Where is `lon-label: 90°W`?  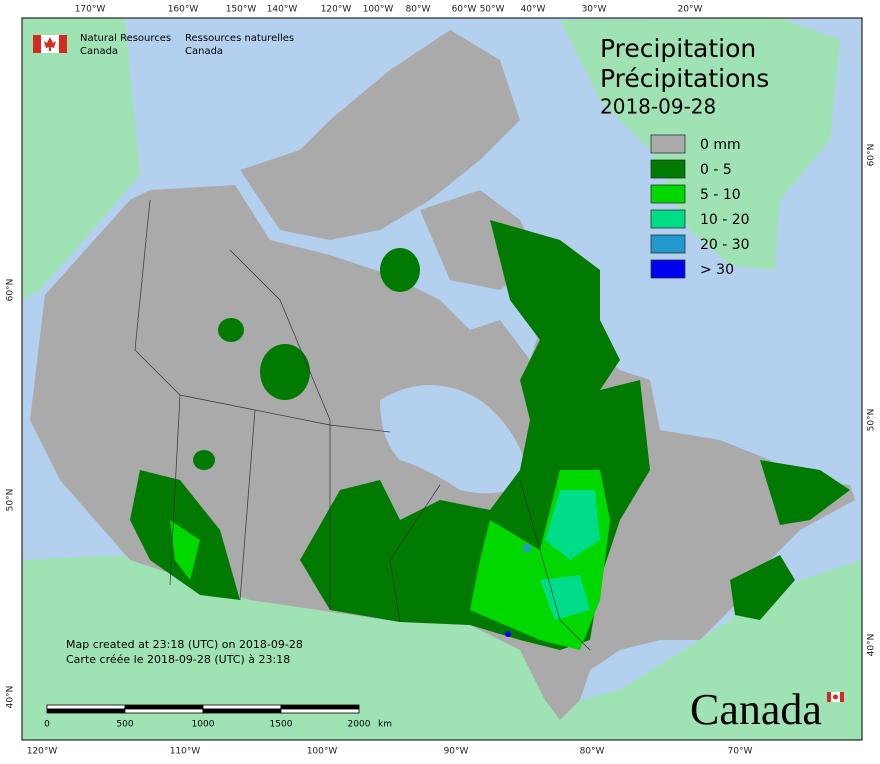 lon-label: 90°W is located at coordinates (456, 752).